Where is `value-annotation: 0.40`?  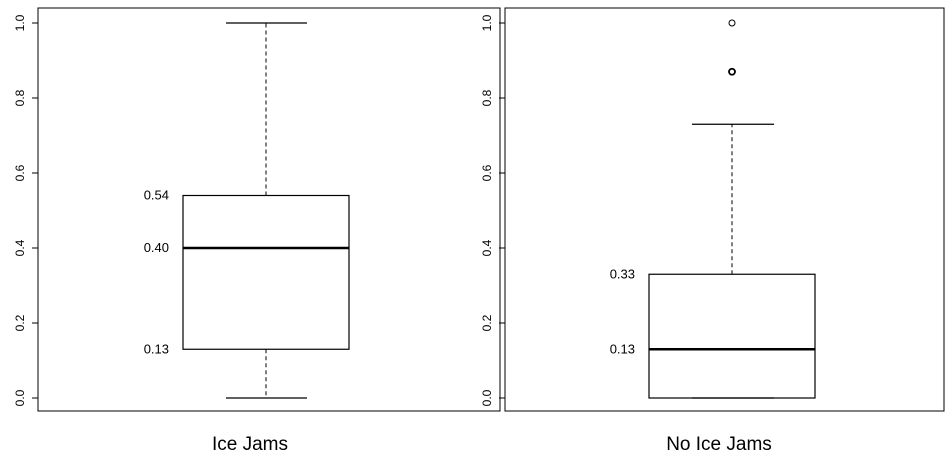 value-annotation: 0.40 is located at coordinates (156, 247).